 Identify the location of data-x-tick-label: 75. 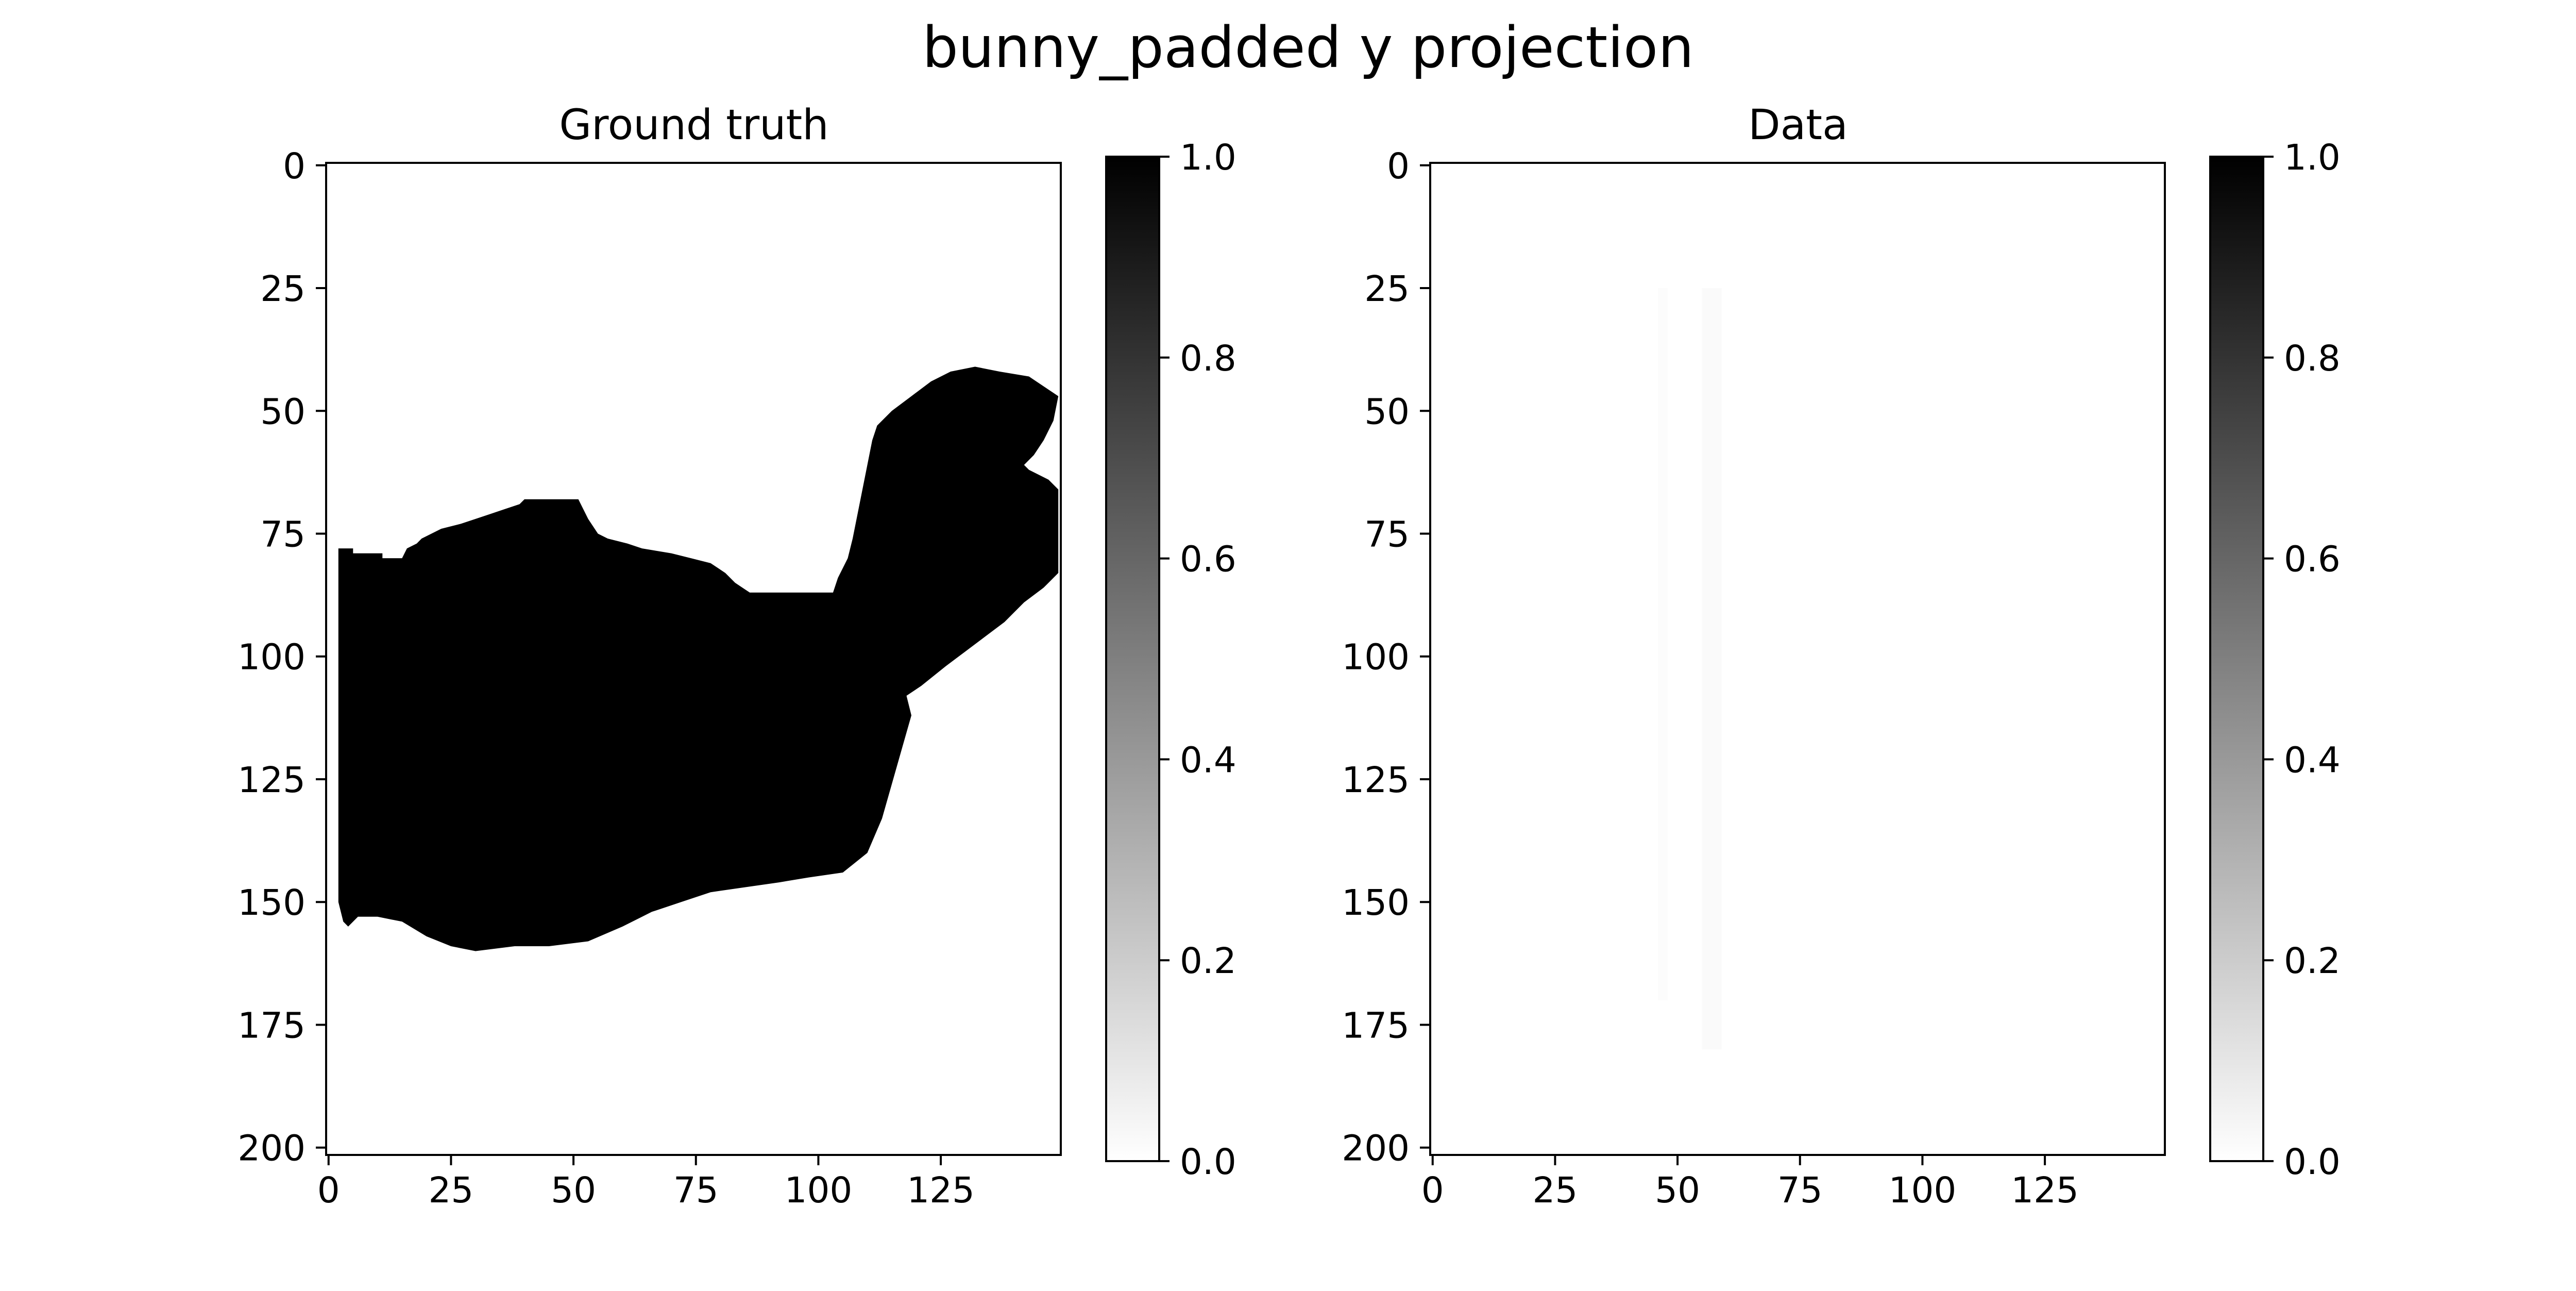
(1800, 1190).